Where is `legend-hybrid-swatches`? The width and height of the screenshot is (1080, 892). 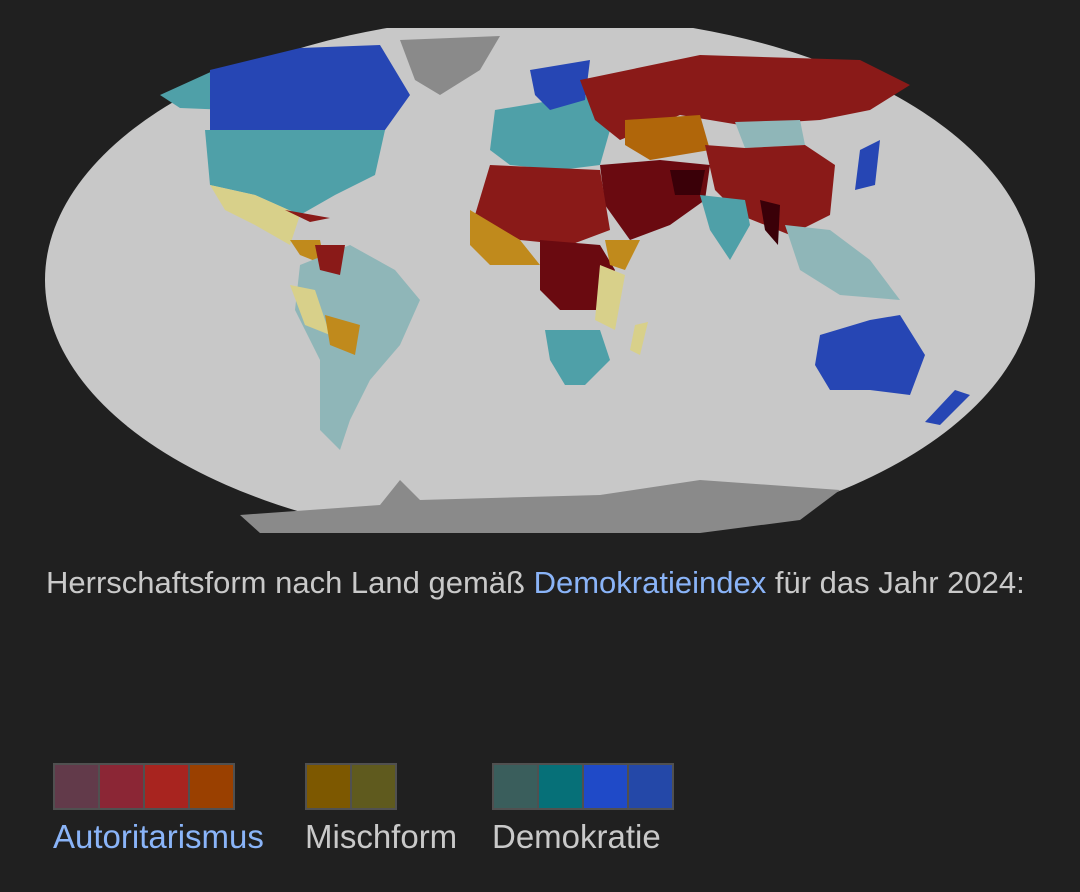
legend-hybrid-swatches is located at coordinates (351, 786).